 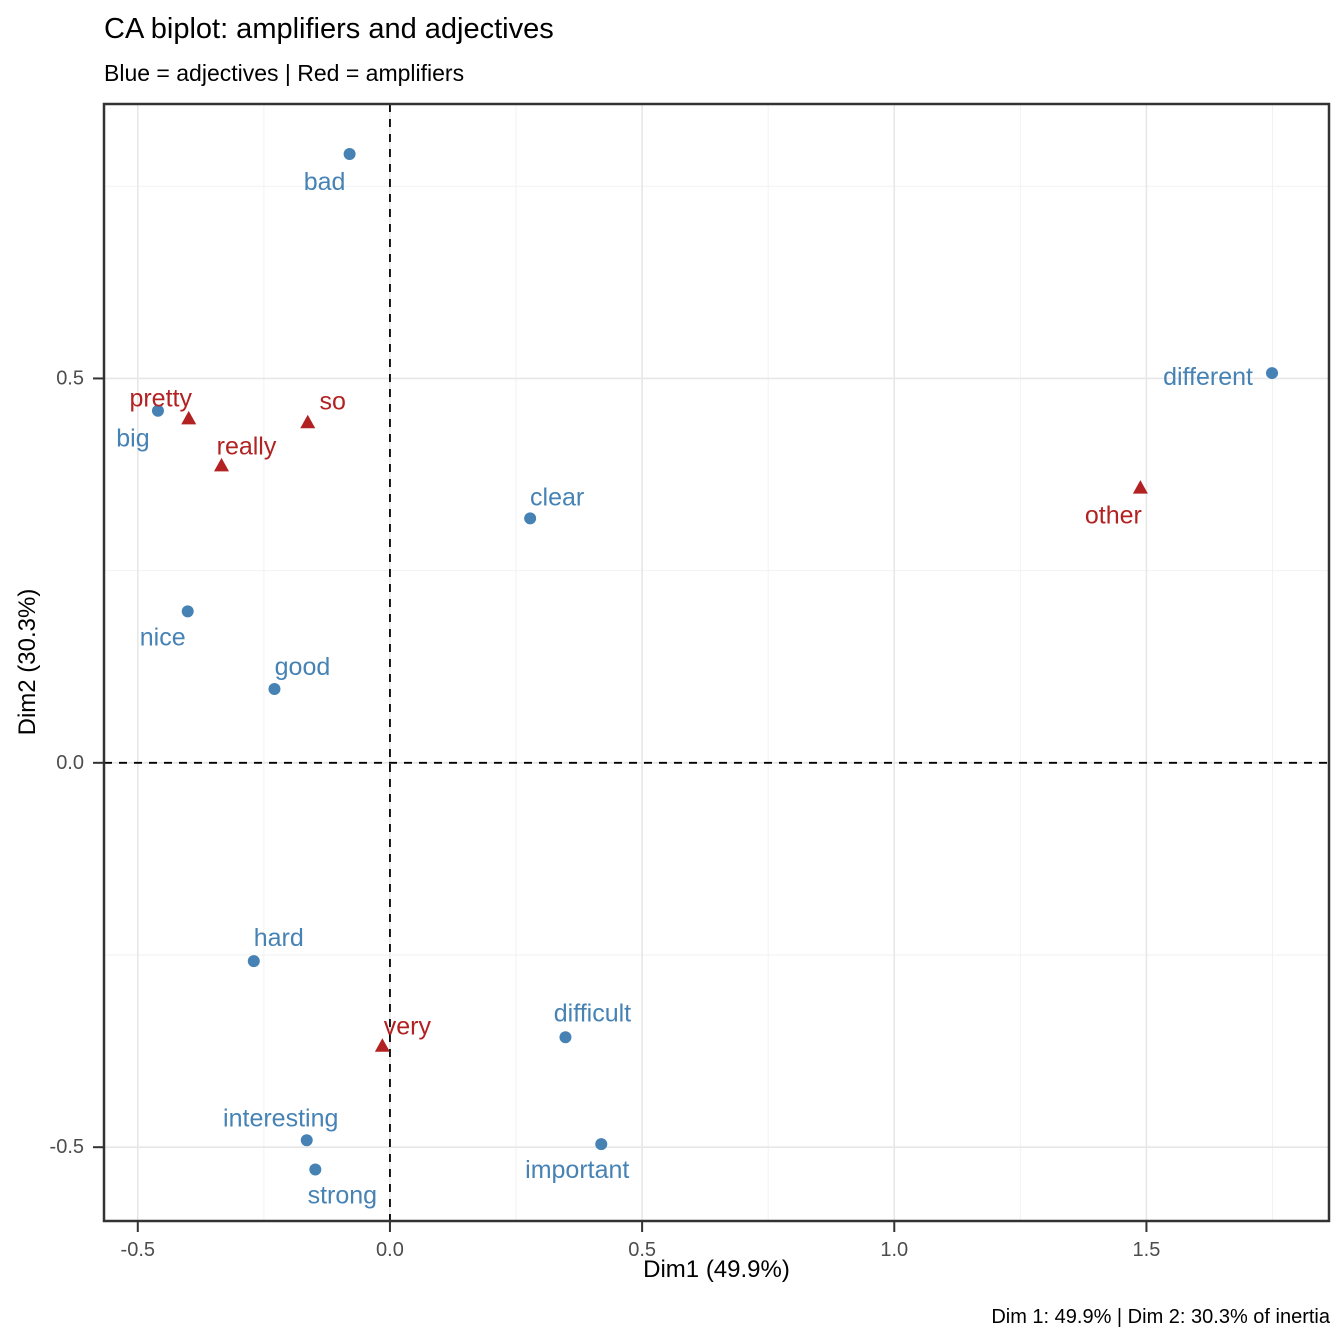 I want to click on point-label-good: good, so click(x=303, y=667).